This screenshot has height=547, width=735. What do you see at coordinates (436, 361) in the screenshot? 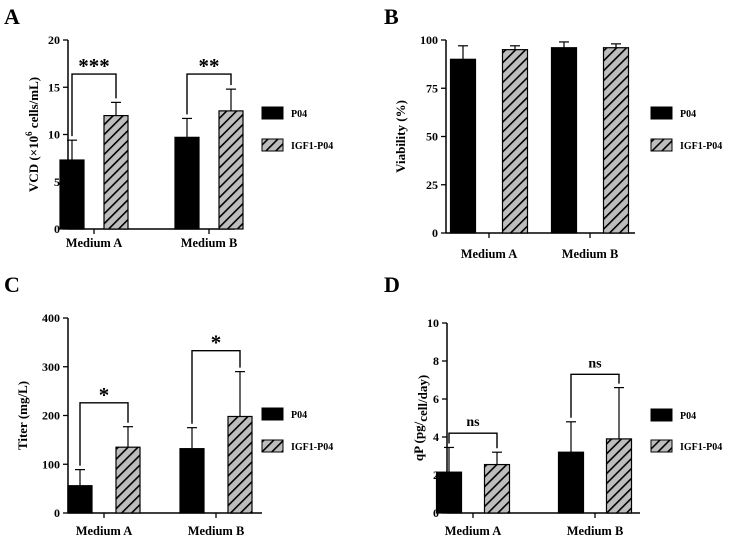
I see `y-tick-label: 8` at bounding box center [436, 361].